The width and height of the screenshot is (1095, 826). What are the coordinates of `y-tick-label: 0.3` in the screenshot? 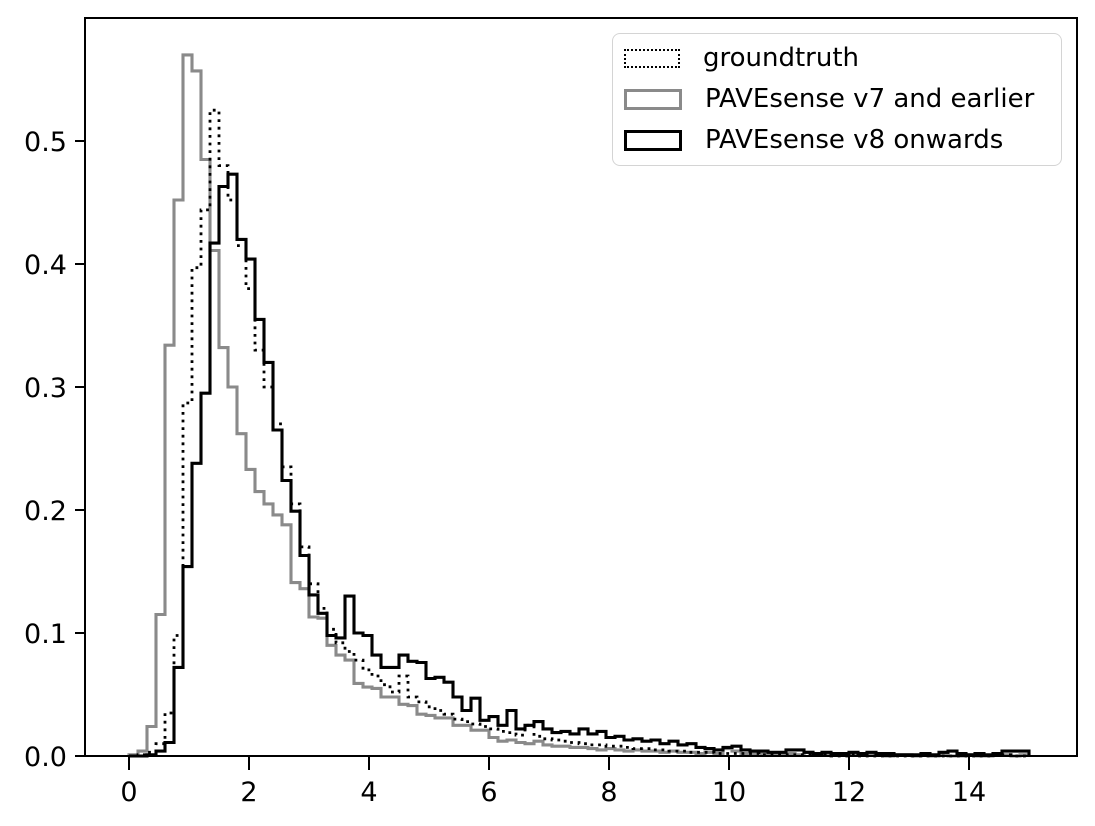 It's located at (45, 388).